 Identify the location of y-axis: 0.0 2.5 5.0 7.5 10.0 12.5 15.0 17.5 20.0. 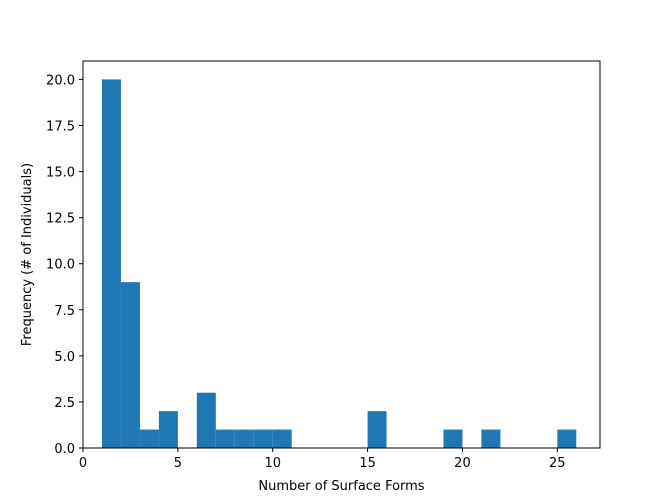
(64, 265).